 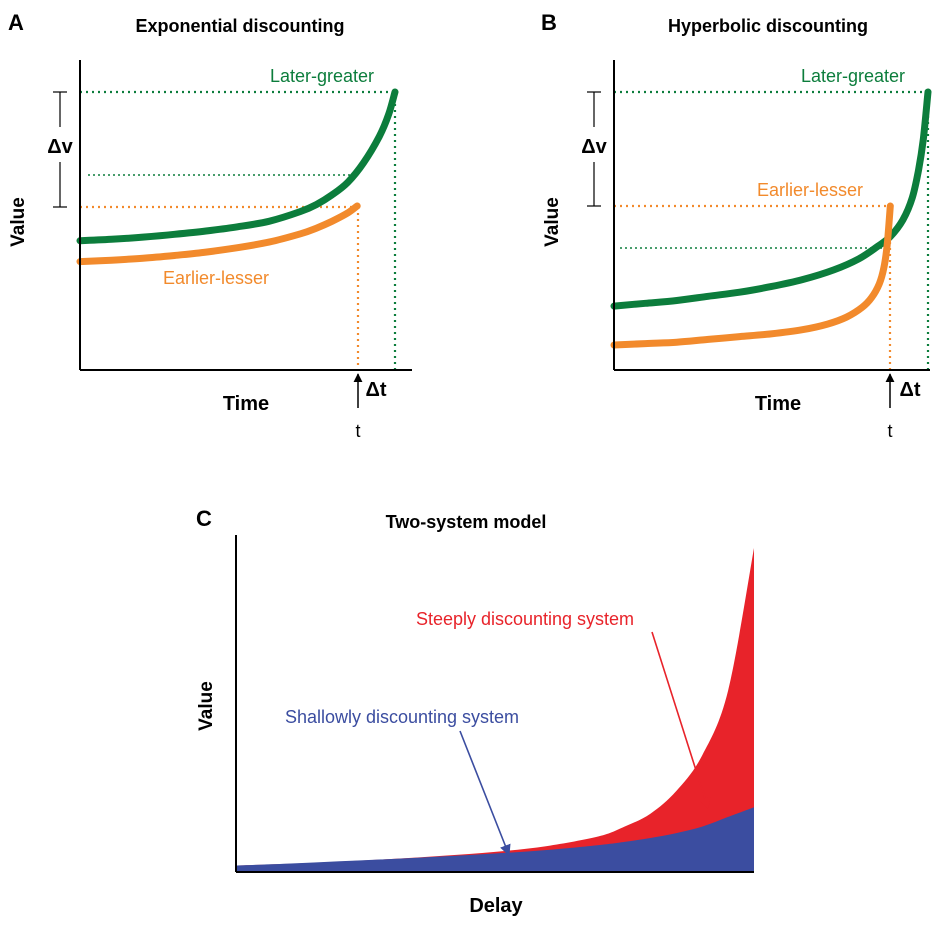 I want to click on panel-b-later-greater-curve, so click(x=771, y=199).